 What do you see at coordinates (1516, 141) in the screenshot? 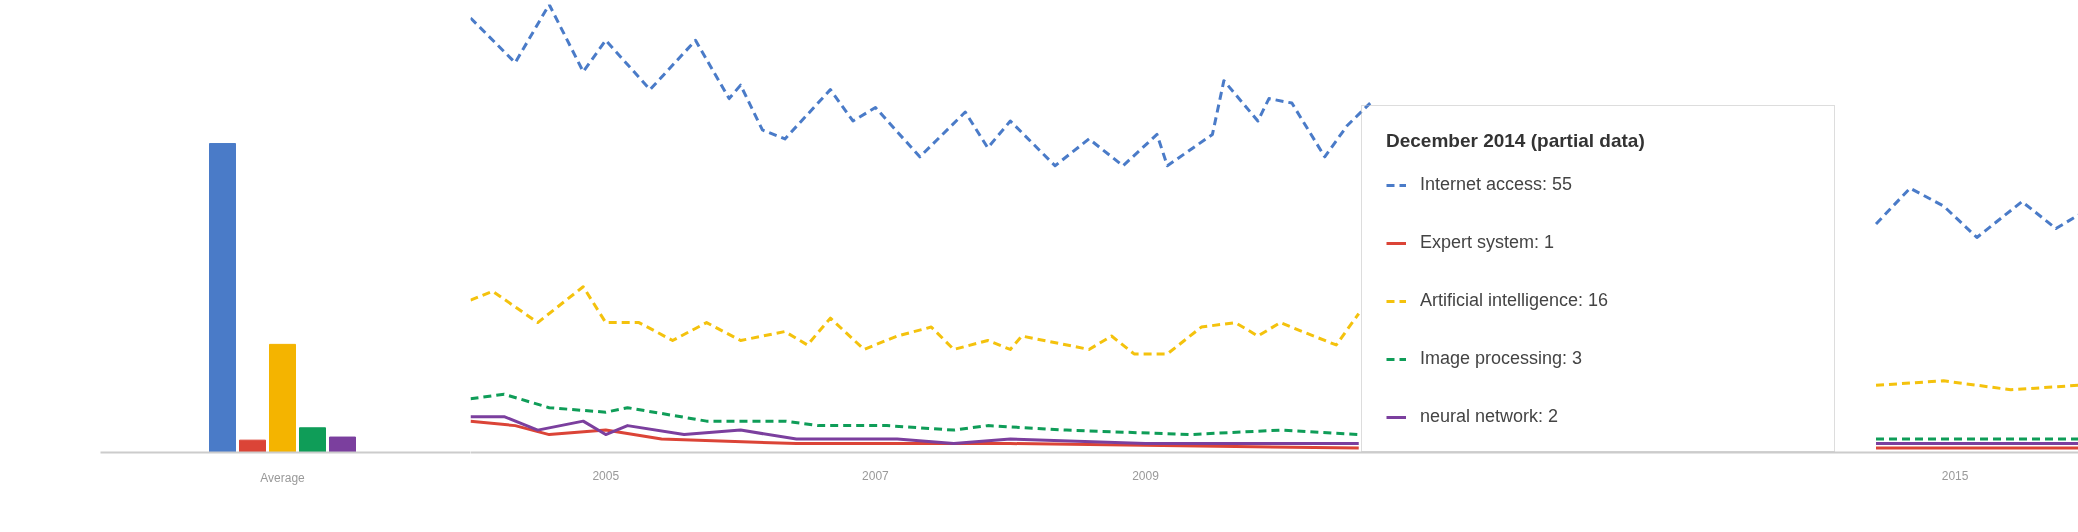
I see `legend-title: December 2014 (partial data)` at bounding box center [1516, 141].